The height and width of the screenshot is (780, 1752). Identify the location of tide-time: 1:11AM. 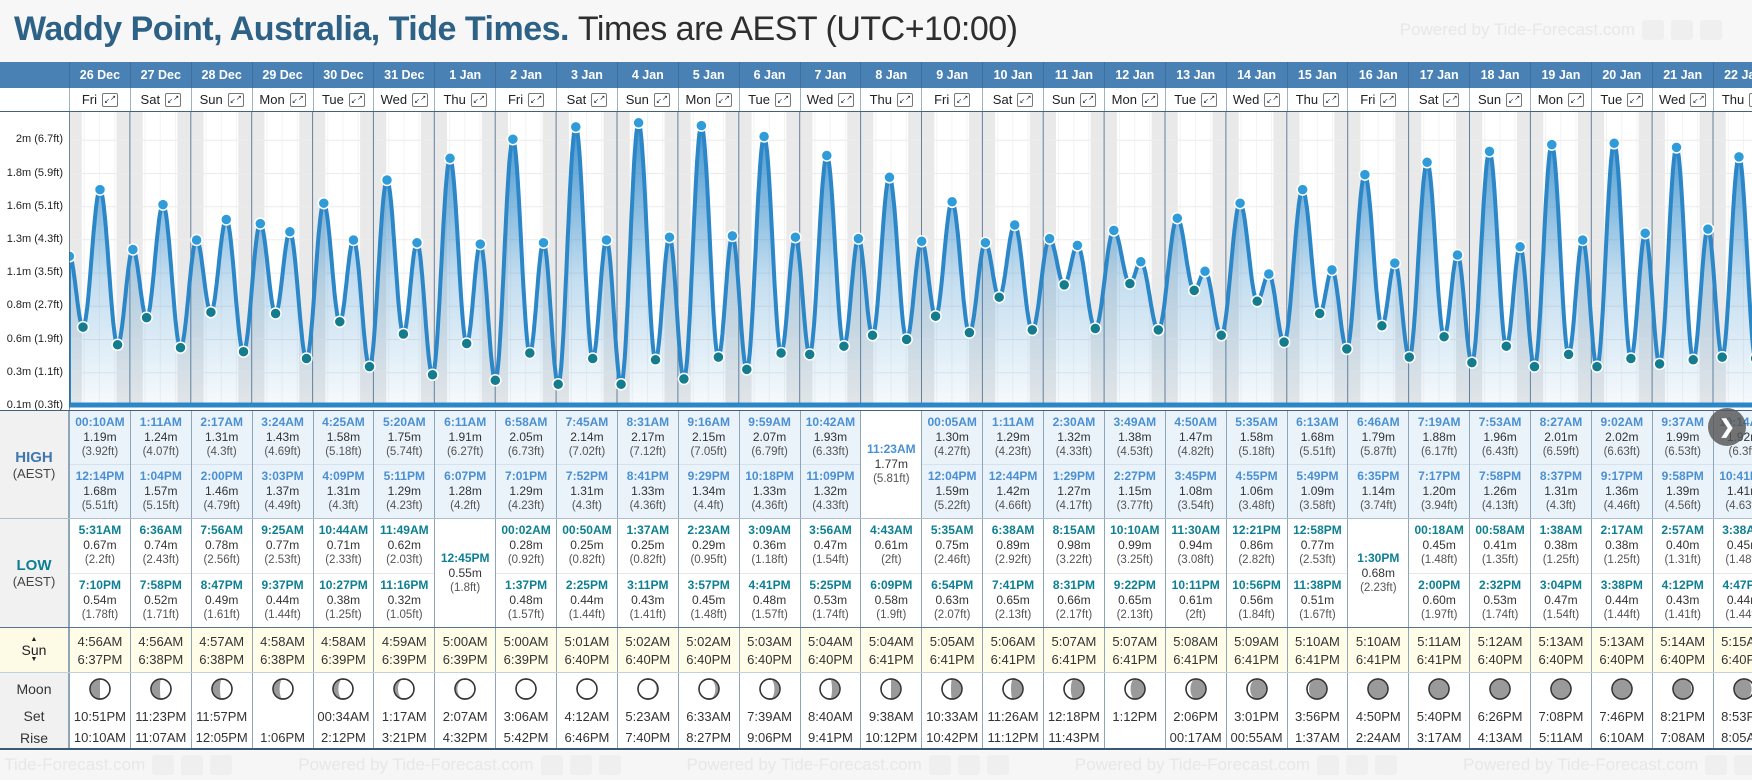
(160, 422).